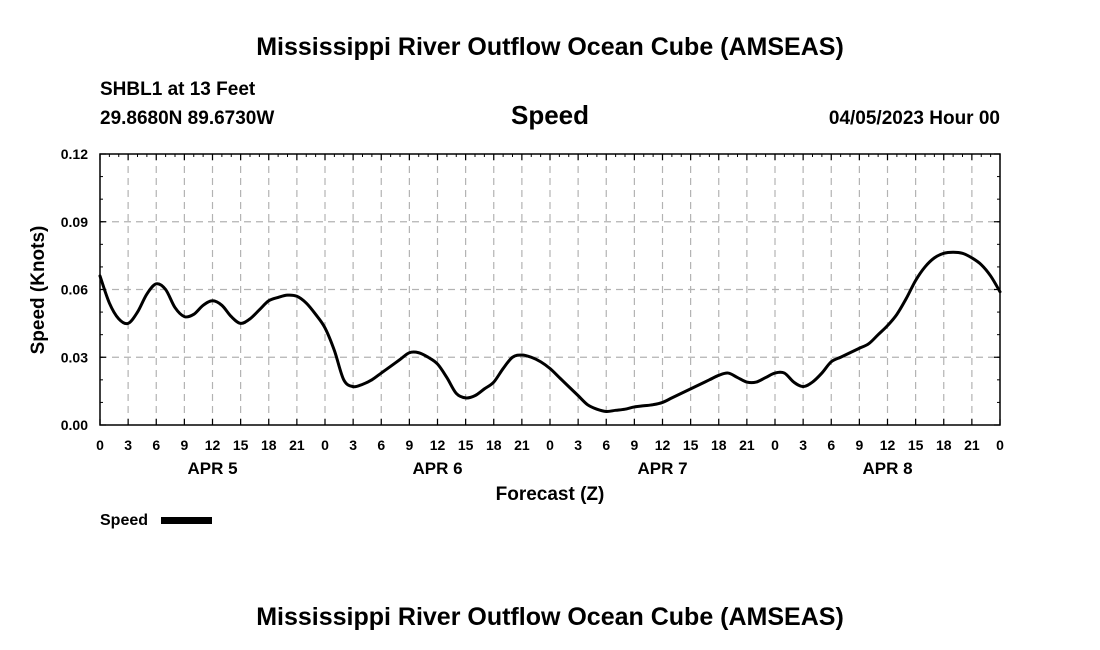 The width and height of the screenshot is (1100, 650). I want to click on legend: Speed, so click(156, 520).